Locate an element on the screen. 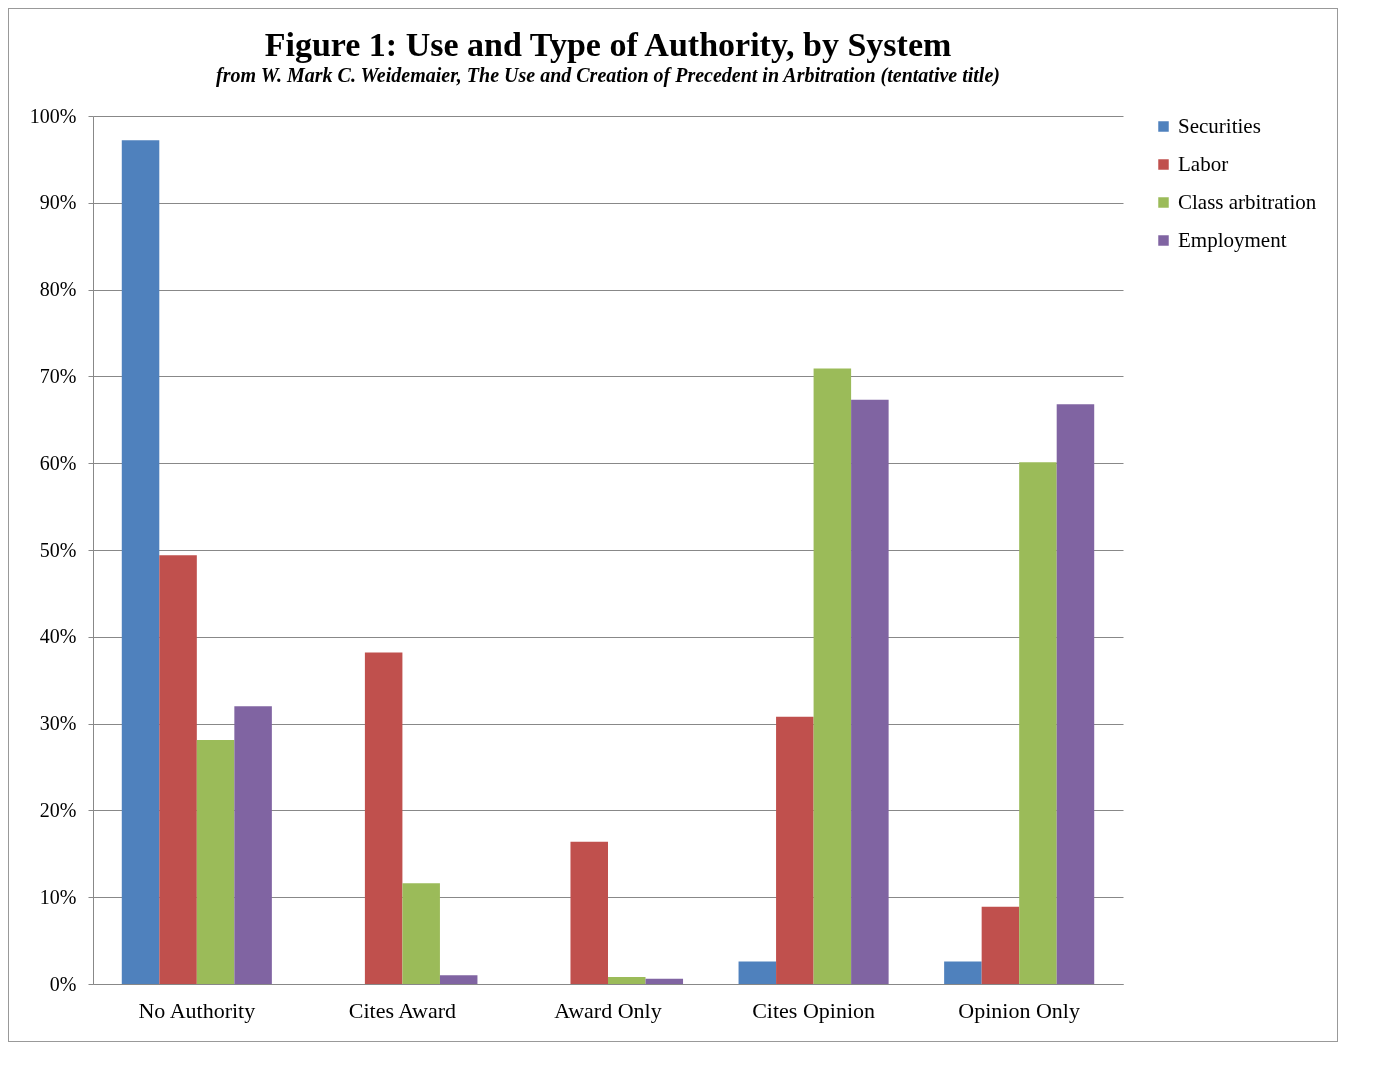  y-tick-label: 0% is located at coordinates (63, 983).